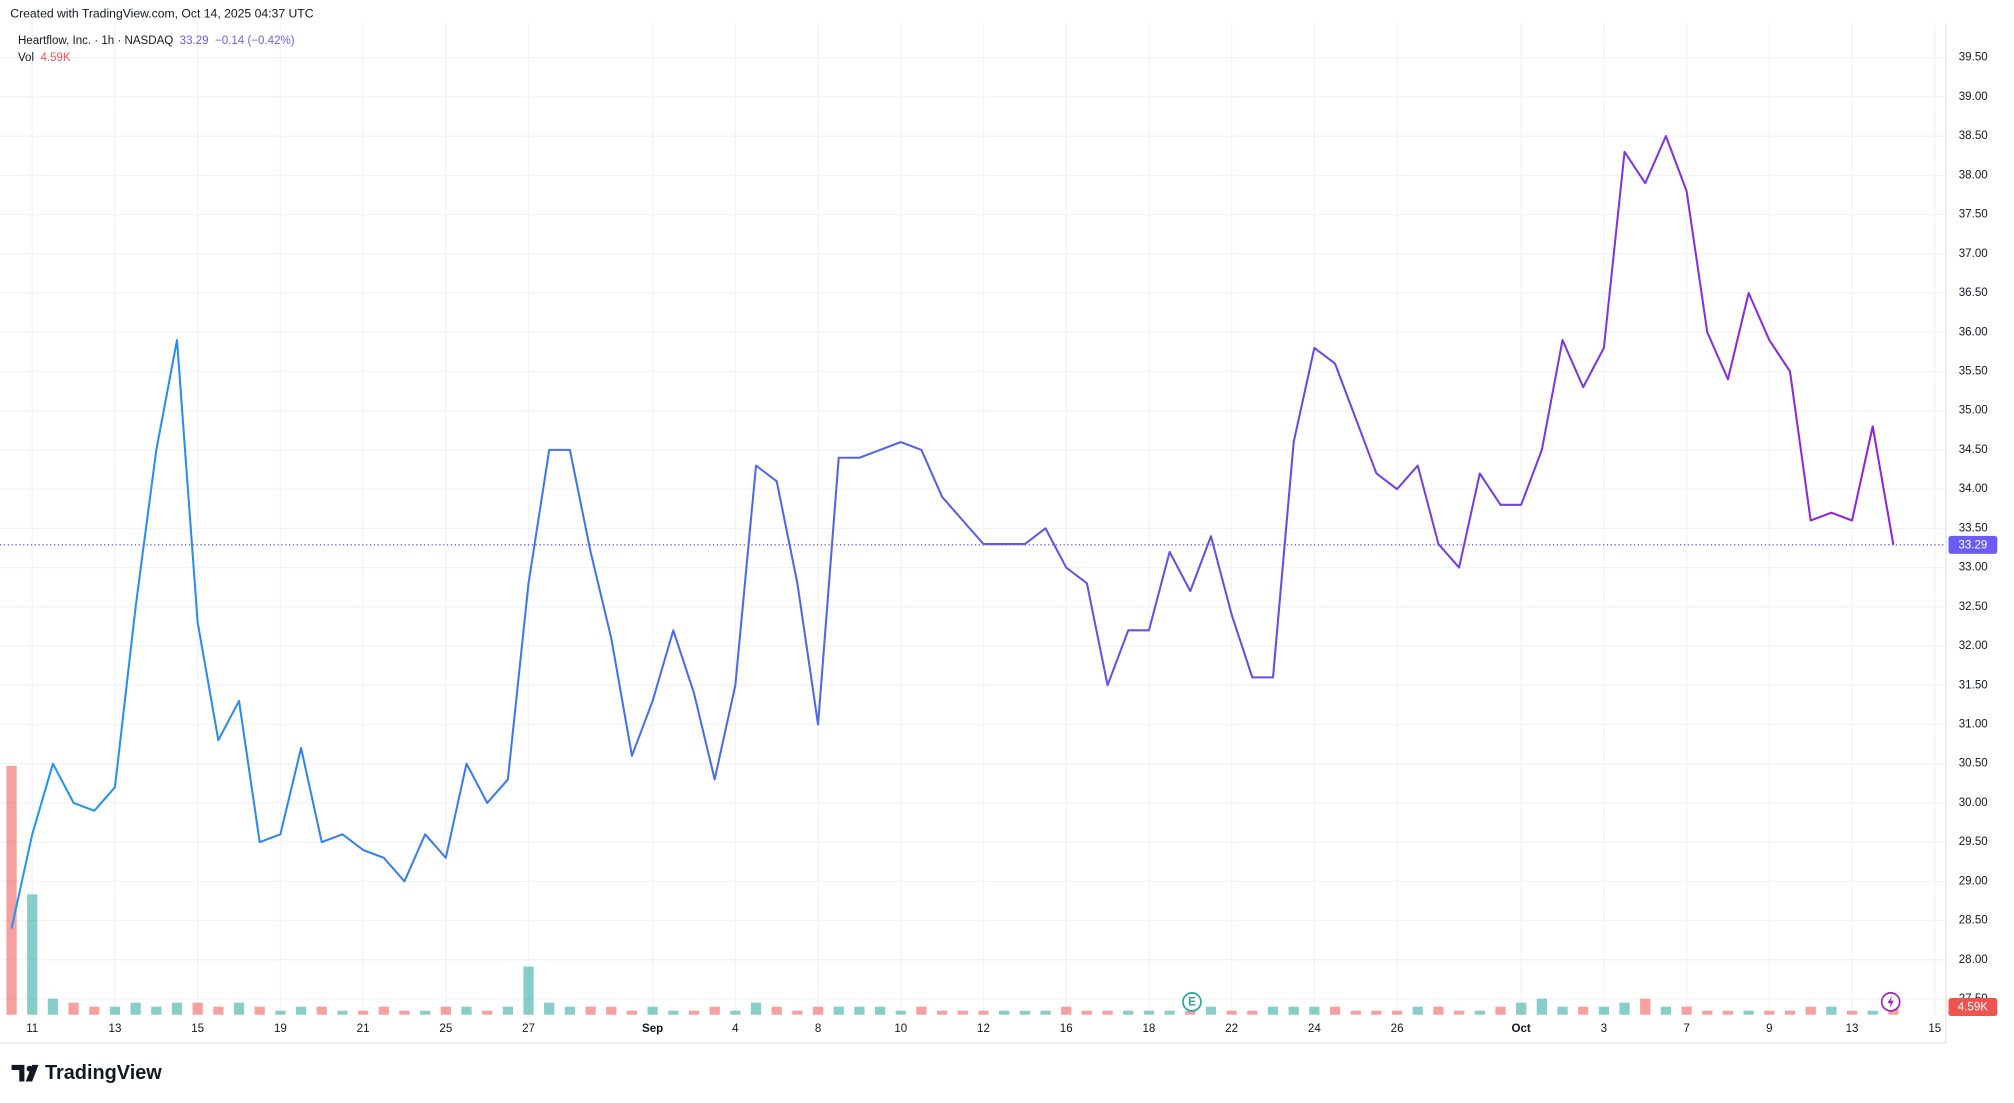 Image resolution: width=2014 pixels, height=1103 pixels. I want to click on y-tick-label: 39.50, so click(1973, 58).